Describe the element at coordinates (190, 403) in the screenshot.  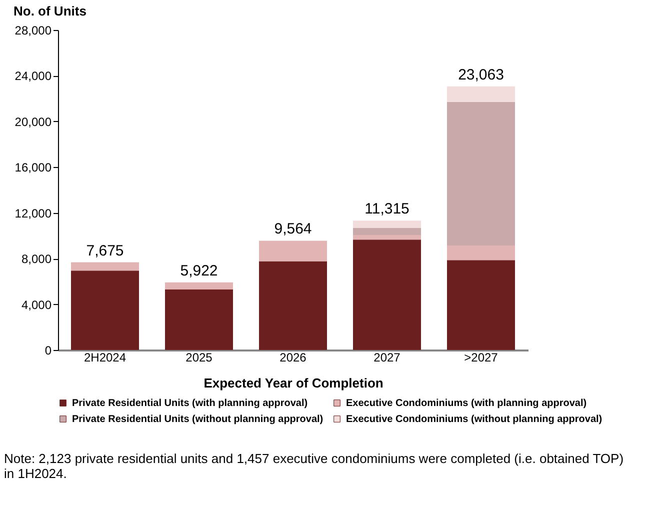
I see `legend-label: Private Residential Units (with planning approval)` at that location.